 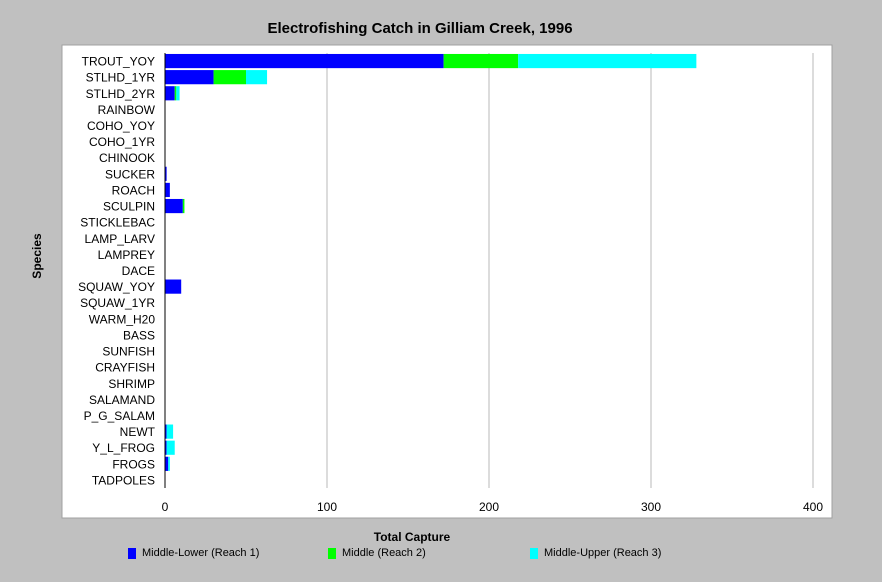 What do you see at coordinates (123, 448) in the screenshot?
I see `y-tick-label: Y_L_FROG` at bounding box center [123, 448].